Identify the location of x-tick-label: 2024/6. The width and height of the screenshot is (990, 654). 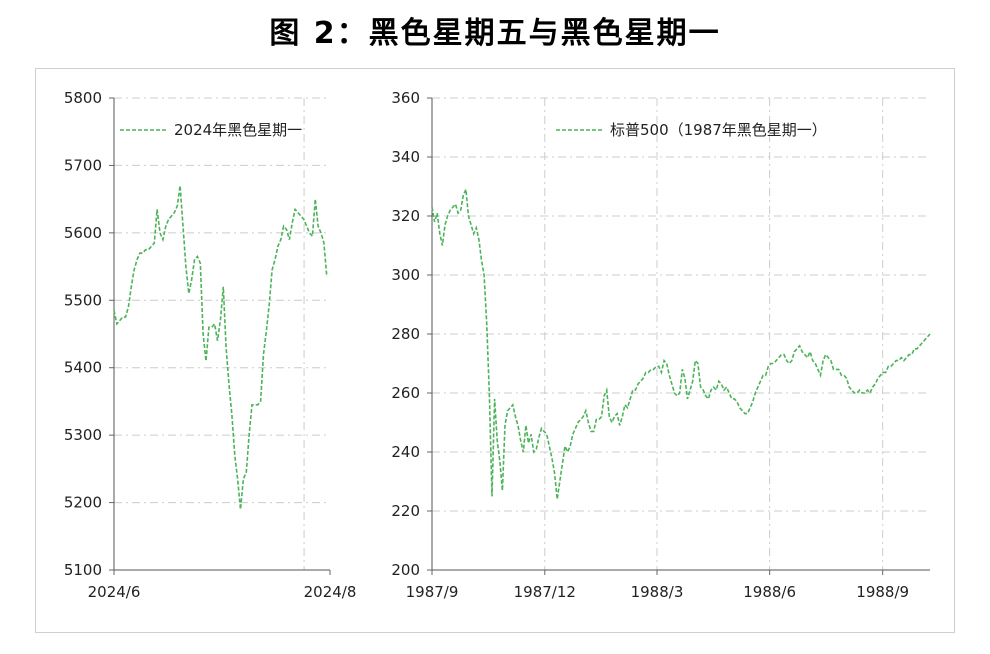
(114, 592).